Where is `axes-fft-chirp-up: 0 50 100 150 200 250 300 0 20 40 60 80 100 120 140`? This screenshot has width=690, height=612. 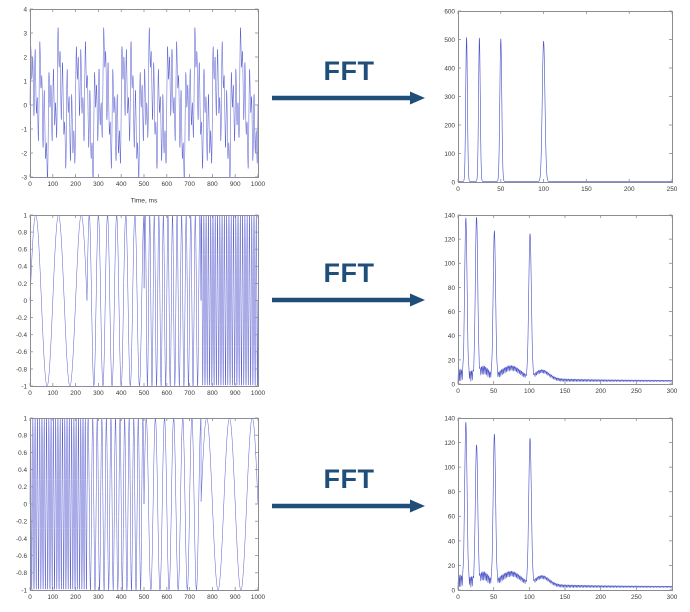
axes-fft-chirp-up: 0 50 100 150 200 250 300 0 20 40 60 80 100 120 140 is located at coordinates (560, 303).